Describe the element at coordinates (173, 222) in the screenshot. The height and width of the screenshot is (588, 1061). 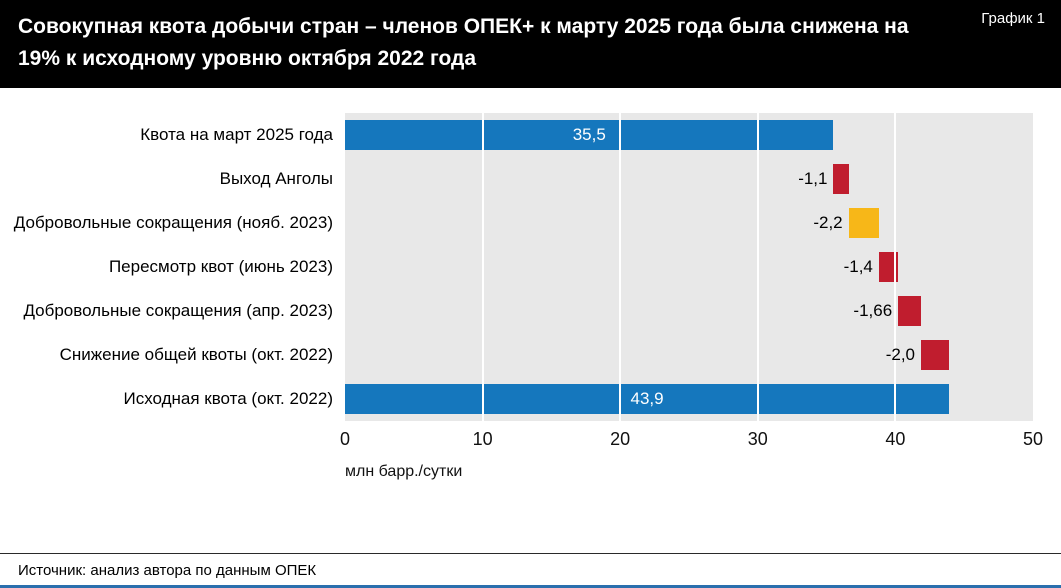
I see `category-label: Добровольные сокращения (нояб. 2023)` at that location.